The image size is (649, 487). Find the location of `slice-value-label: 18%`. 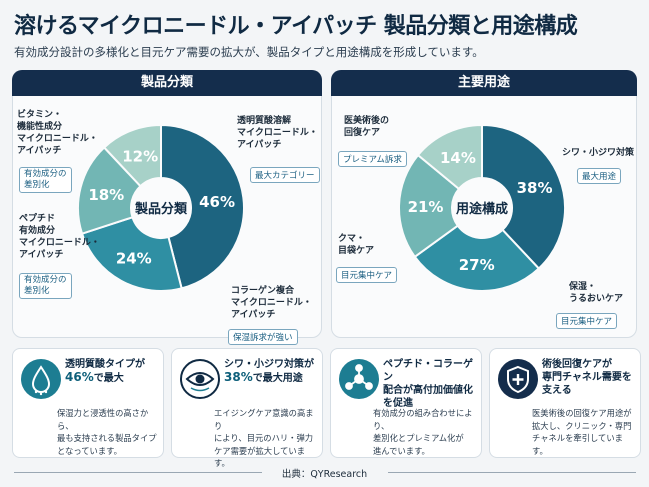

slice-value-label: 18% is located at coordinates (106, 195).